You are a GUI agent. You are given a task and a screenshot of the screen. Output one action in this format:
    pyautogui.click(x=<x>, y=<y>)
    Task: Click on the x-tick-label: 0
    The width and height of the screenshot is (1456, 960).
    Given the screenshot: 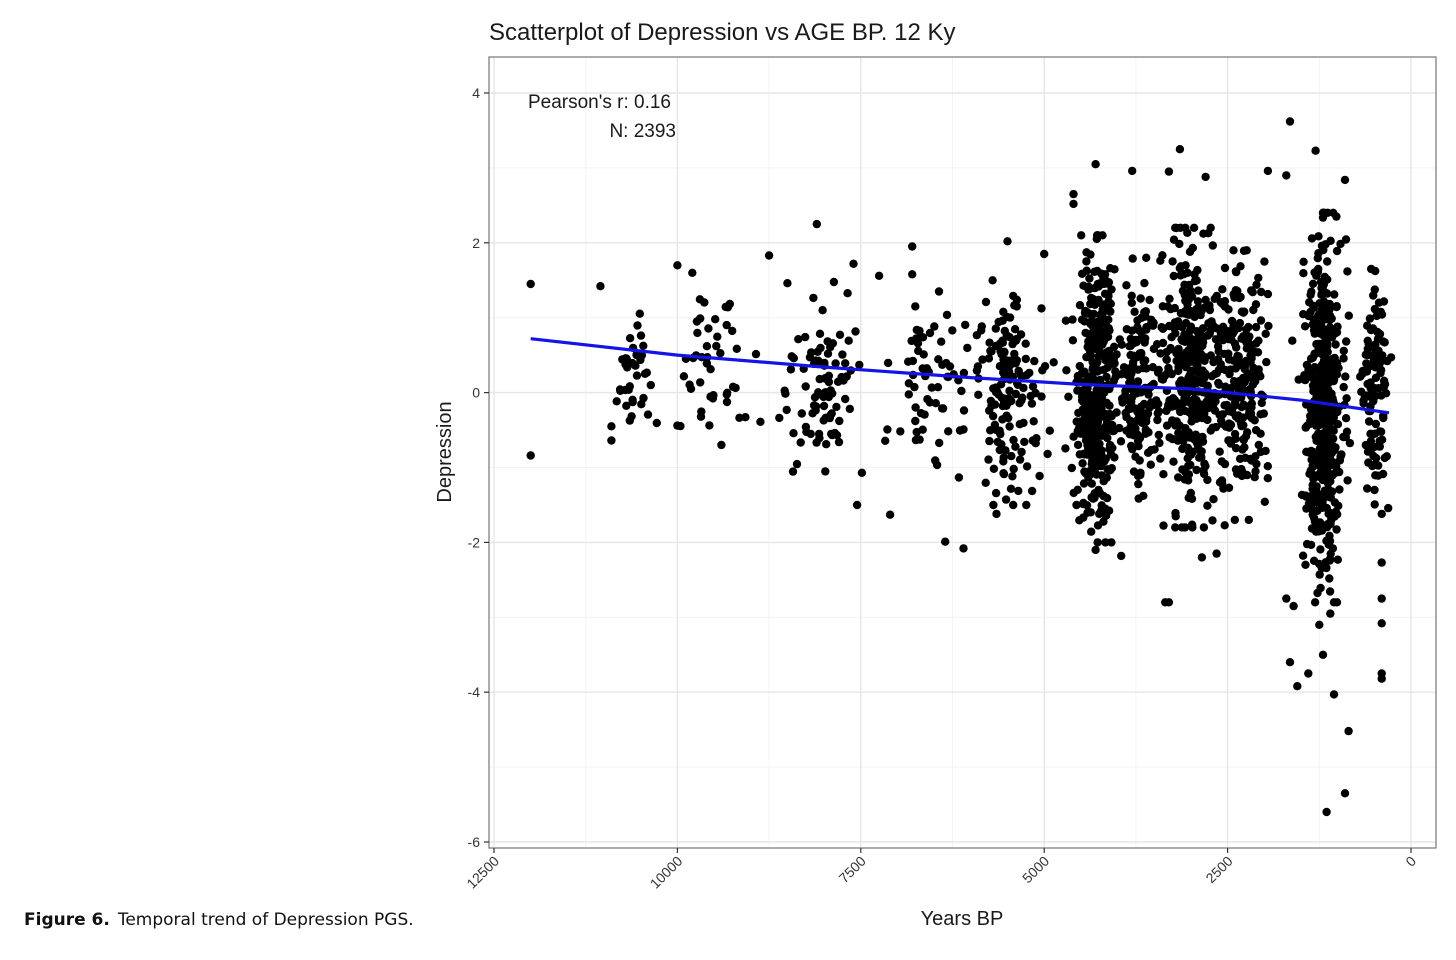 What is the action you would take?
    pyautogui.click(x=1410, y=861)
    